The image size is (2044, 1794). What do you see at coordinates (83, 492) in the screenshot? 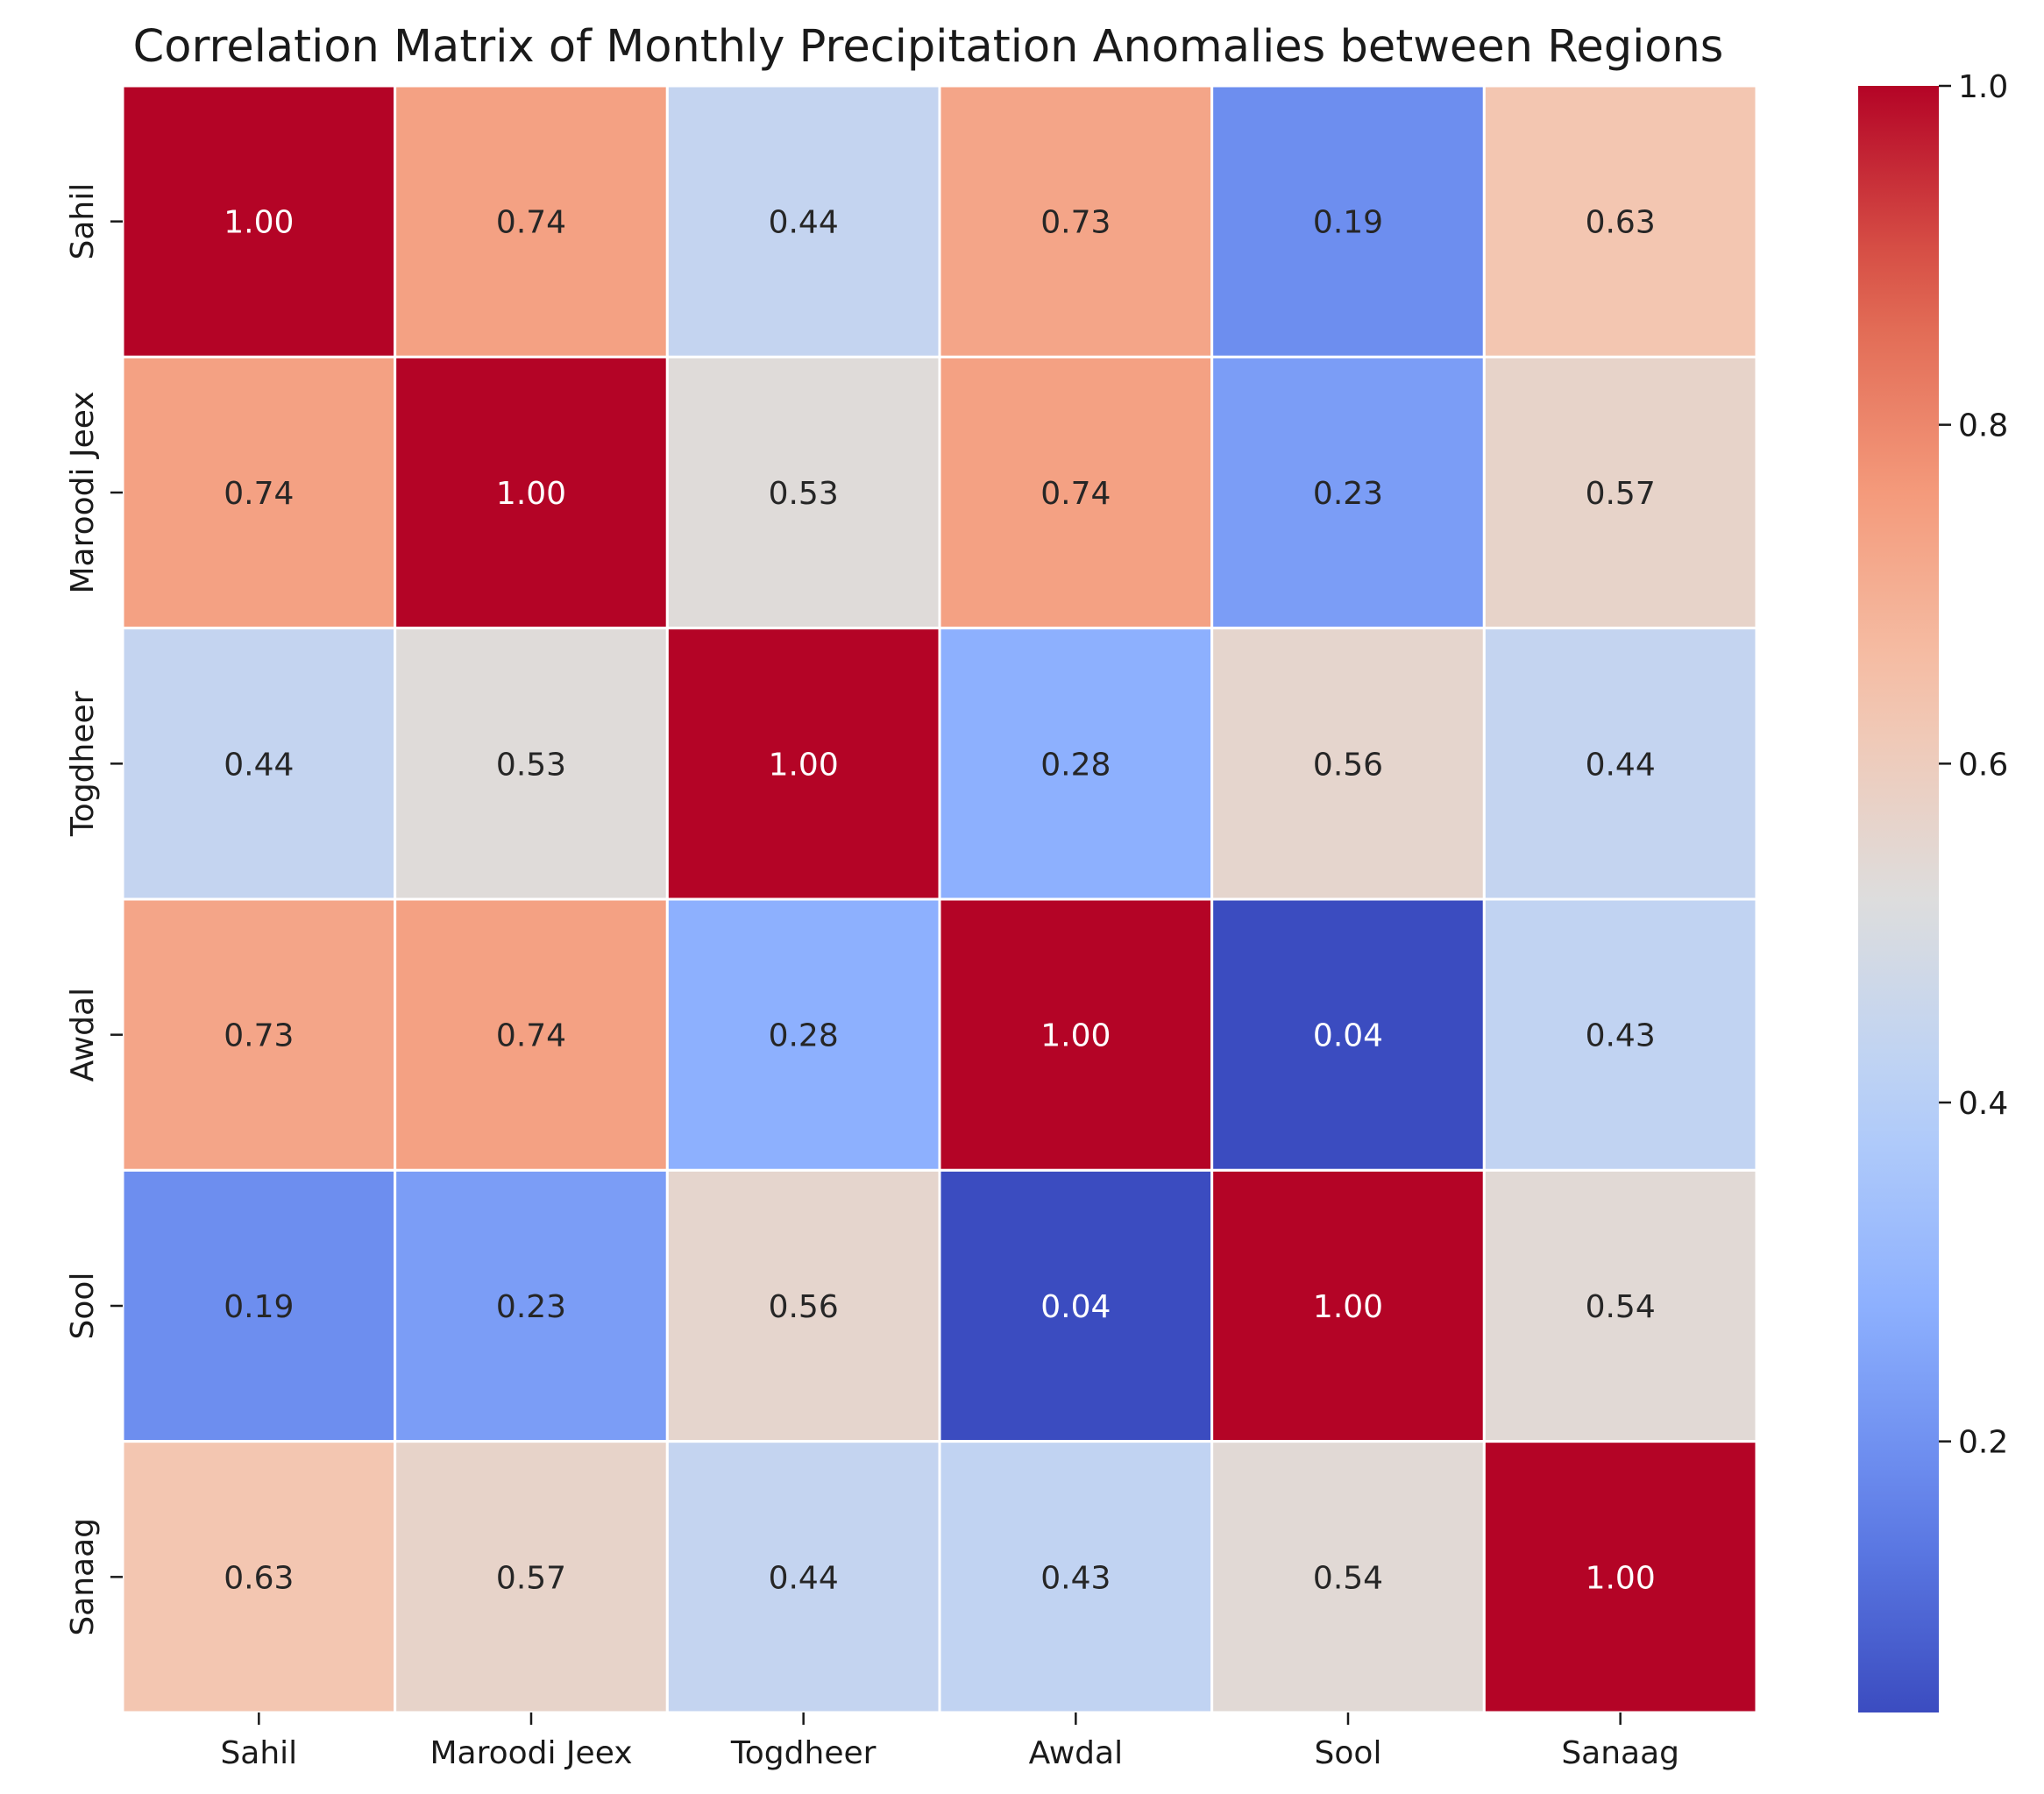
I see `y-tick-label: Maroodi Jeex` at bounding box center [83, 492].